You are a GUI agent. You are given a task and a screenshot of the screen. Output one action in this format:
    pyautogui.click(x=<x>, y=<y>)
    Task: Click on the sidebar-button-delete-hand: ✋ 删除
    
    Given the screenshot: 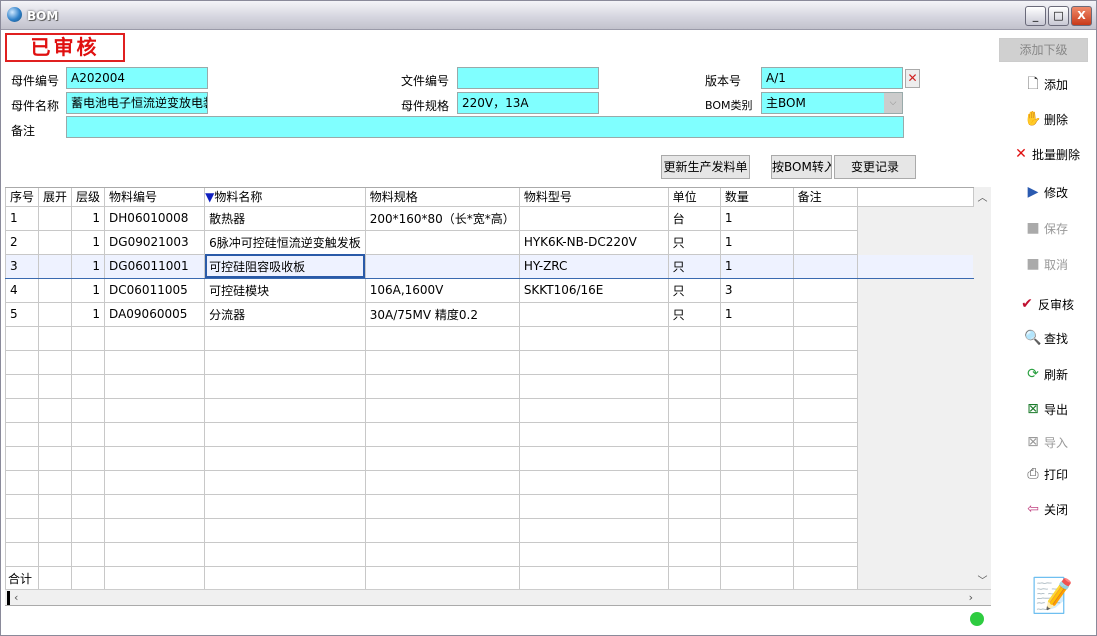 What is the action you would take?
    pyautogui.click(x=1046, y=119)
    